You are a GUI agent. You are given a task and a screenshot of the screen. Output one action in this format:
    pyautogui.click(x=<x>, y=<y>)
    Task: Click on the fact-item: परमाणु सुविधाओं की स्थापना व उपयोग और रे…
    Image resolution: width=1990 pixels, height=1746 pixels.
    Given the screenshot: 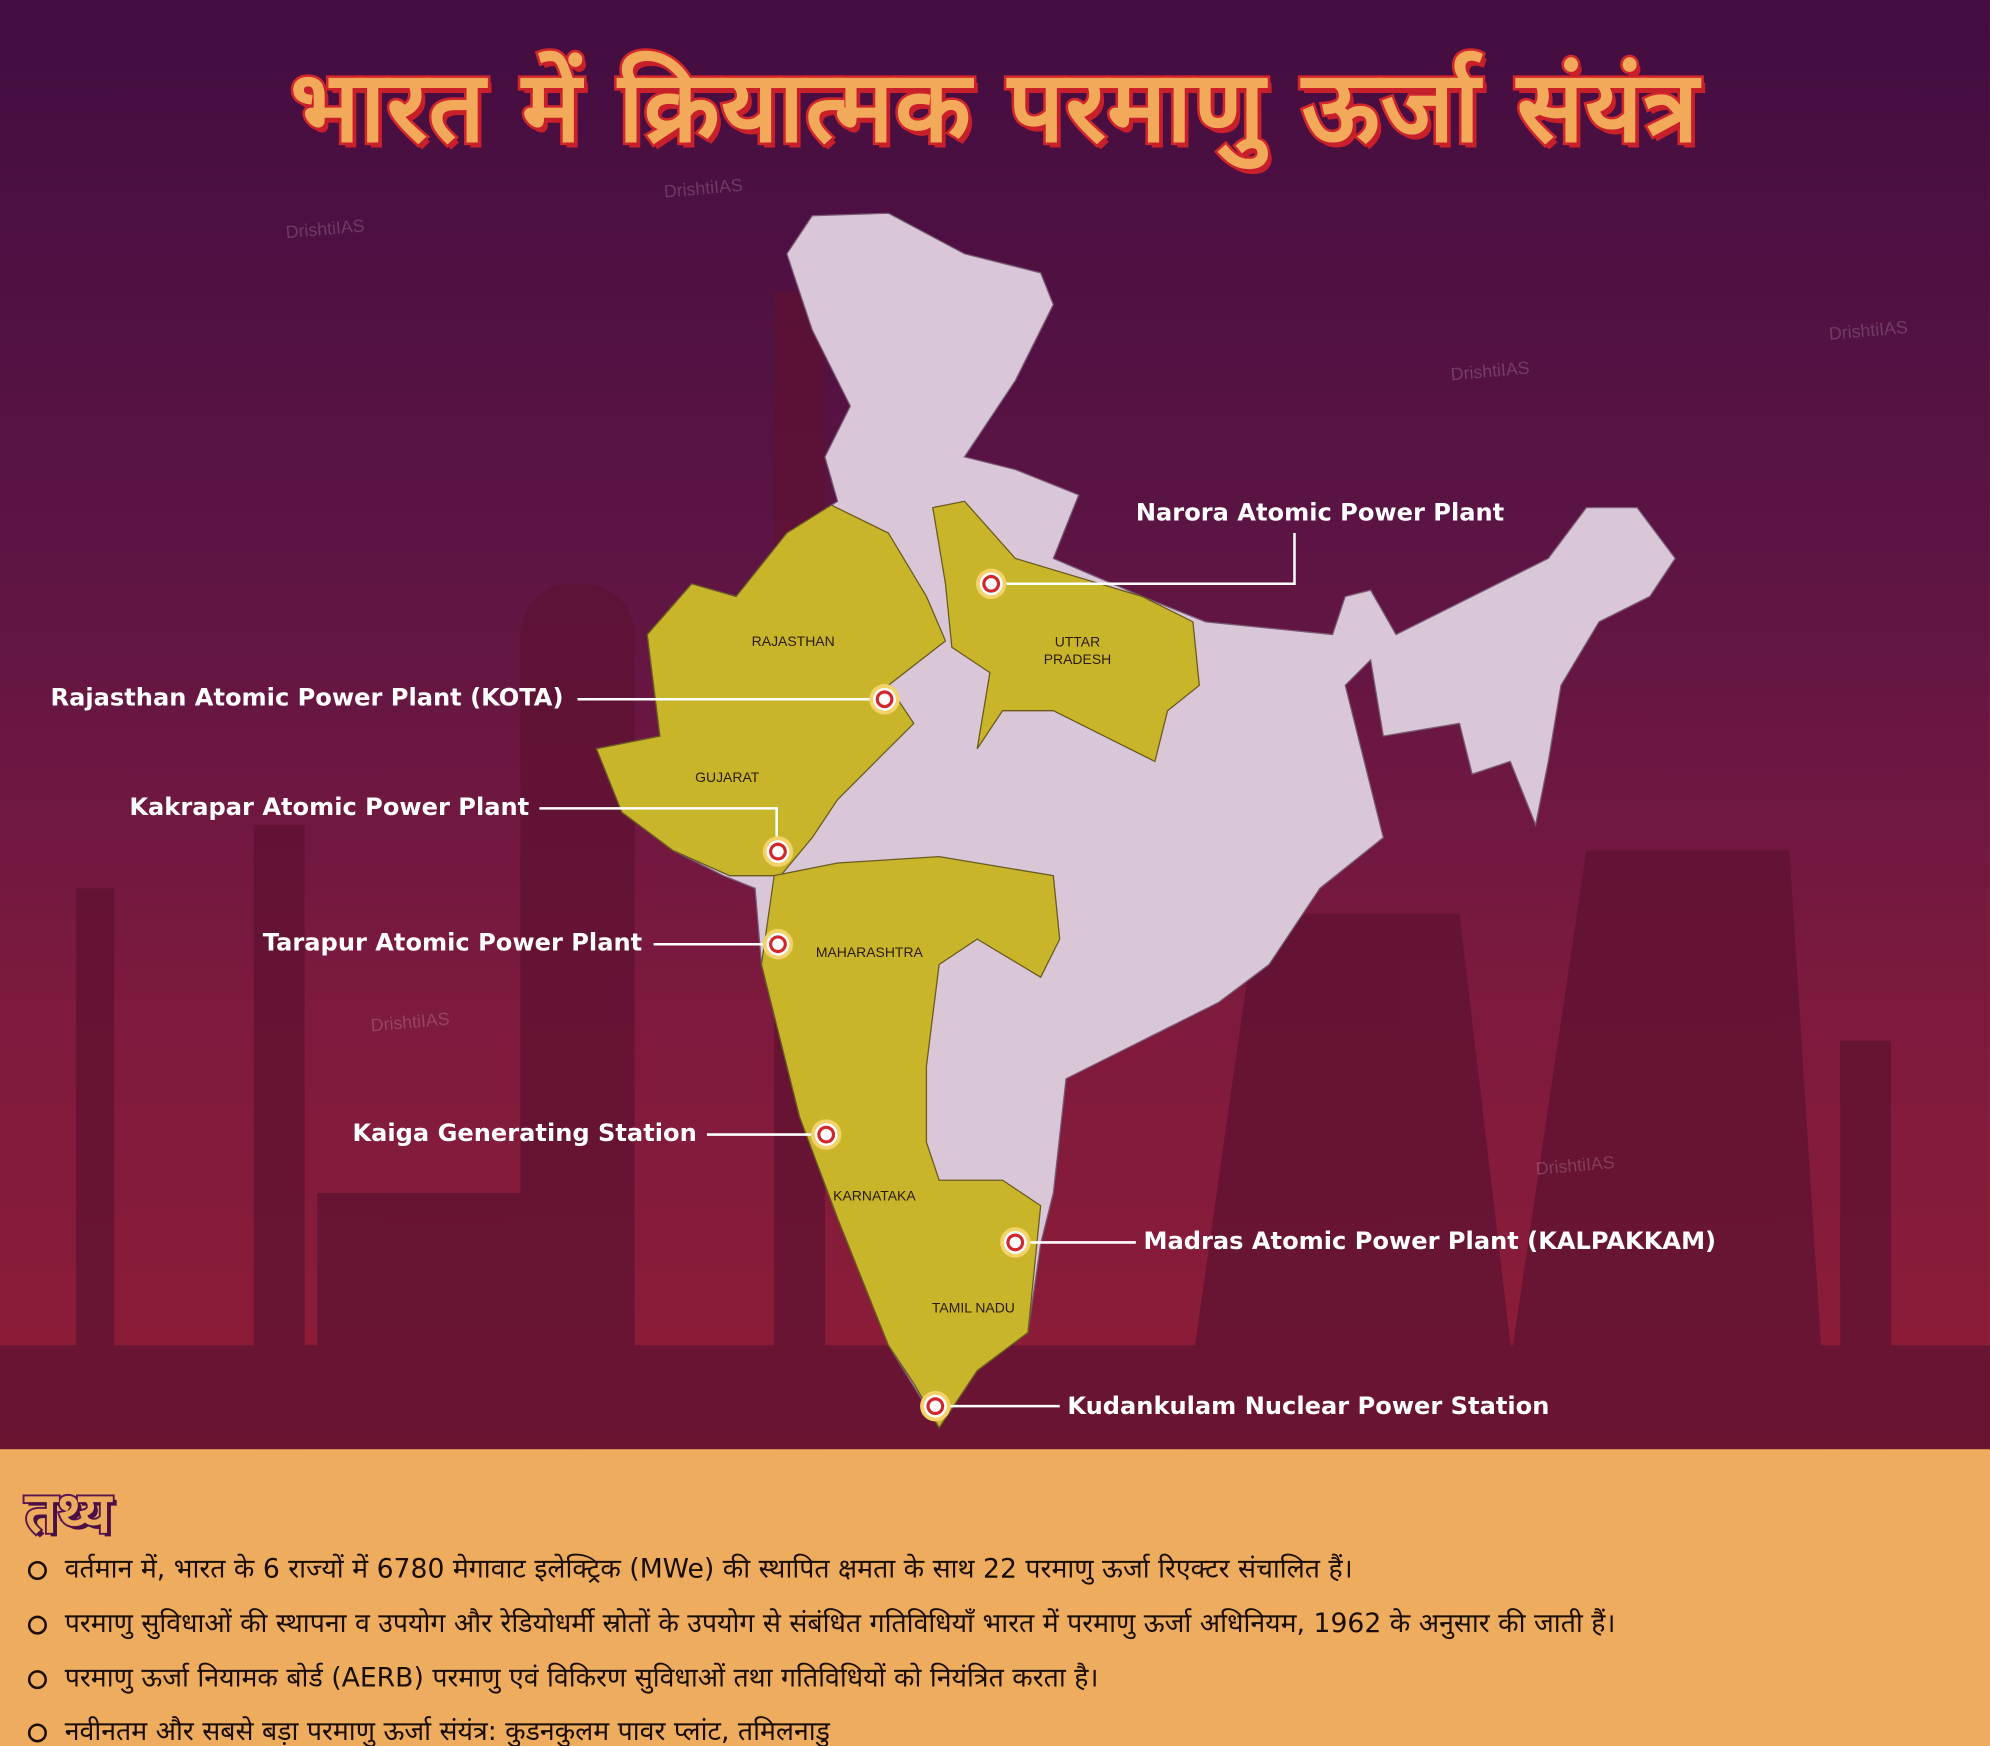 What is the action you would take?
    pyautogui.click(x=821, y=1623)
    